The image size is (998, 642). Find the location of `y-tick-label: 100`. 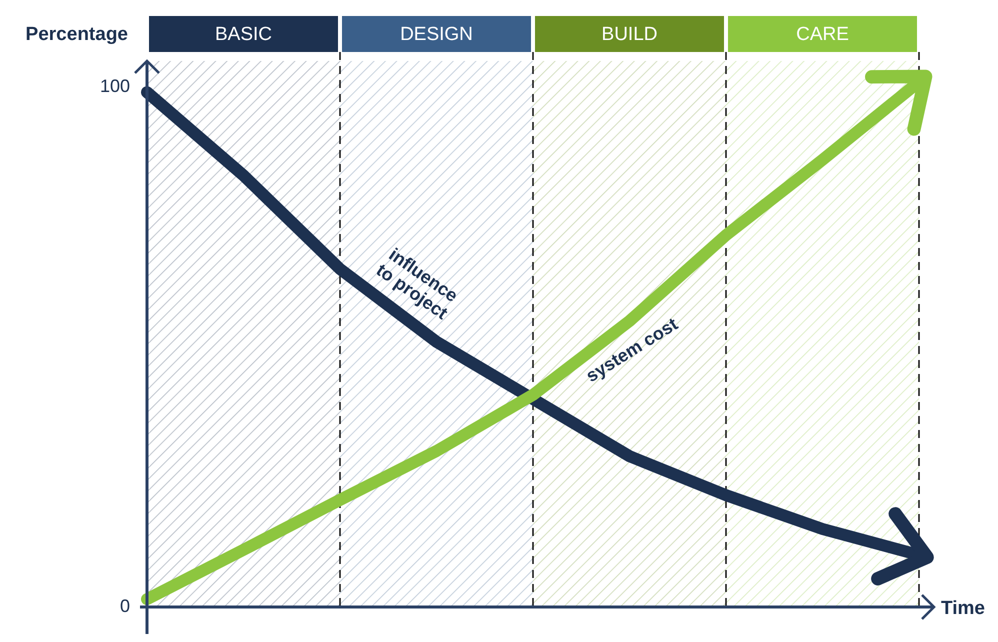

y-tick-label: 100 is located at coordinates (115, 86).